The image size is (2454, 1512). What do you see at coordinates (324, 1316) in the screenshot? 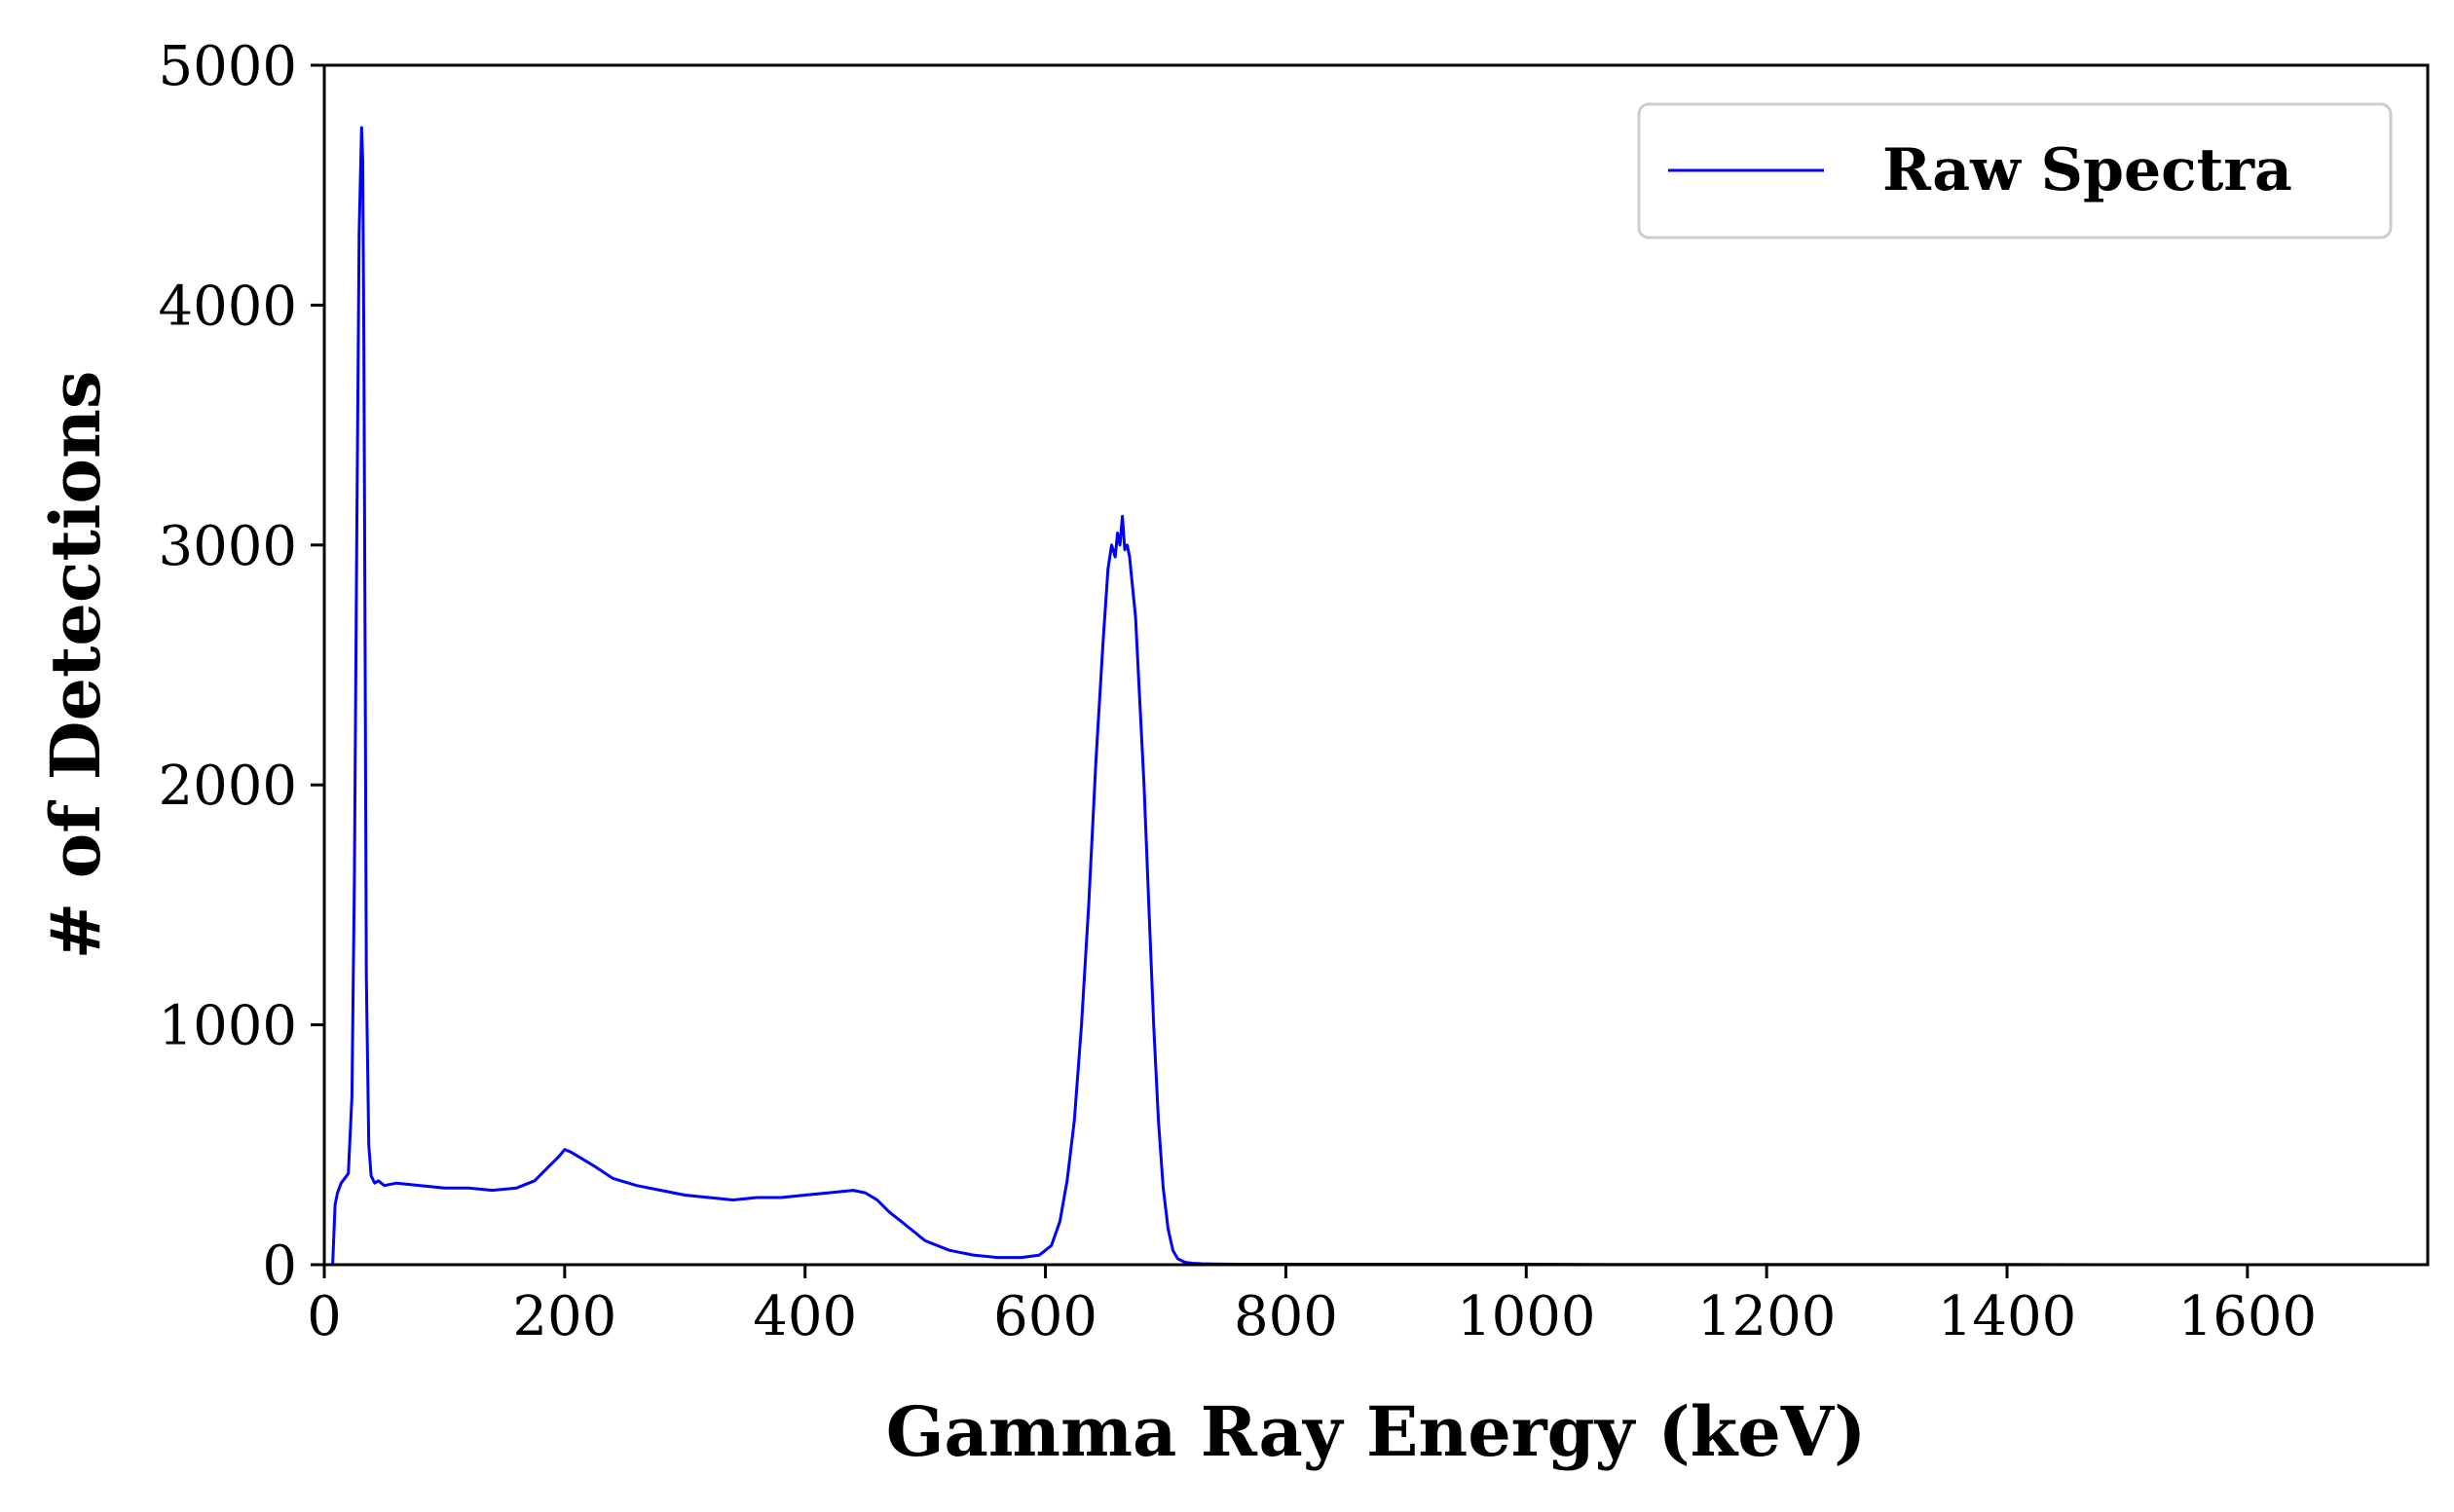
I see `x-tick-label: 0` at bounding box center [324, 1316].